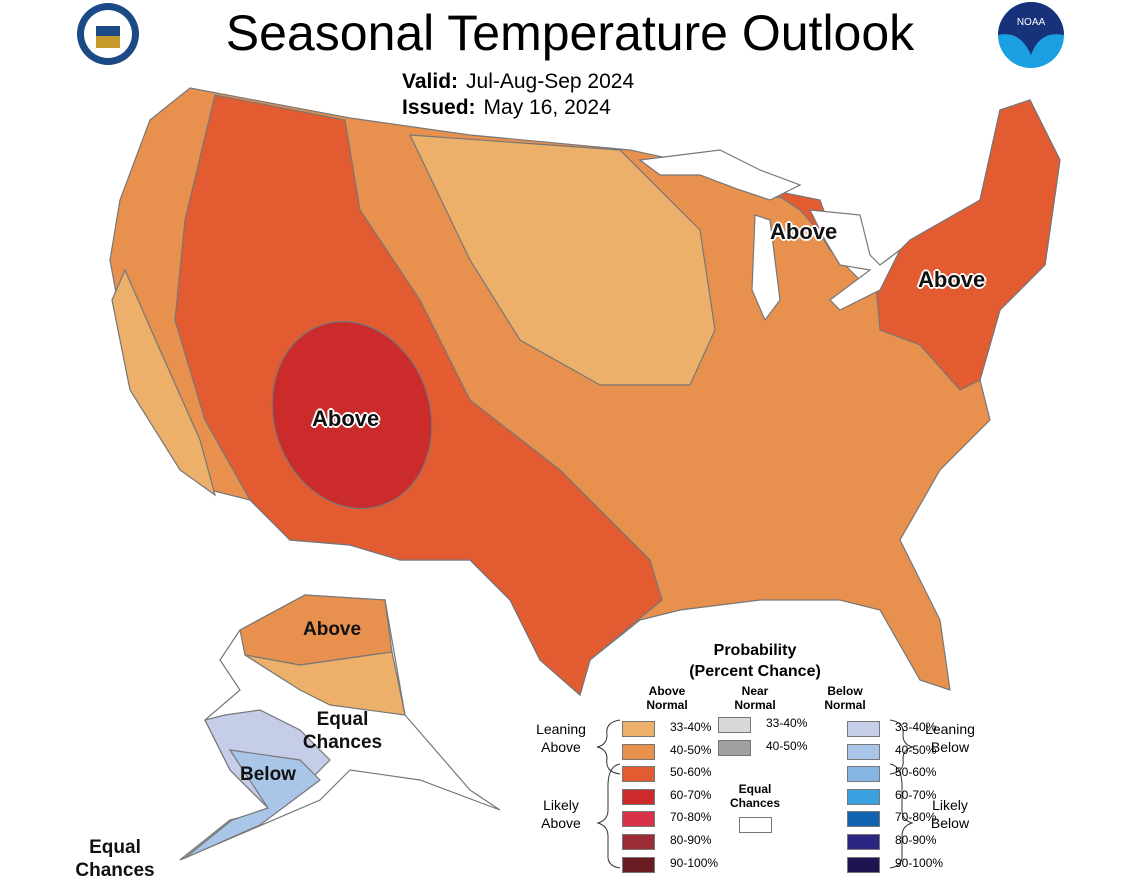 The image size is (1140, 880). What do you see at coordinates (691, 840) in the screenshot?
I see `above-range-label: 80-90%` at bounding box center [691, 840].